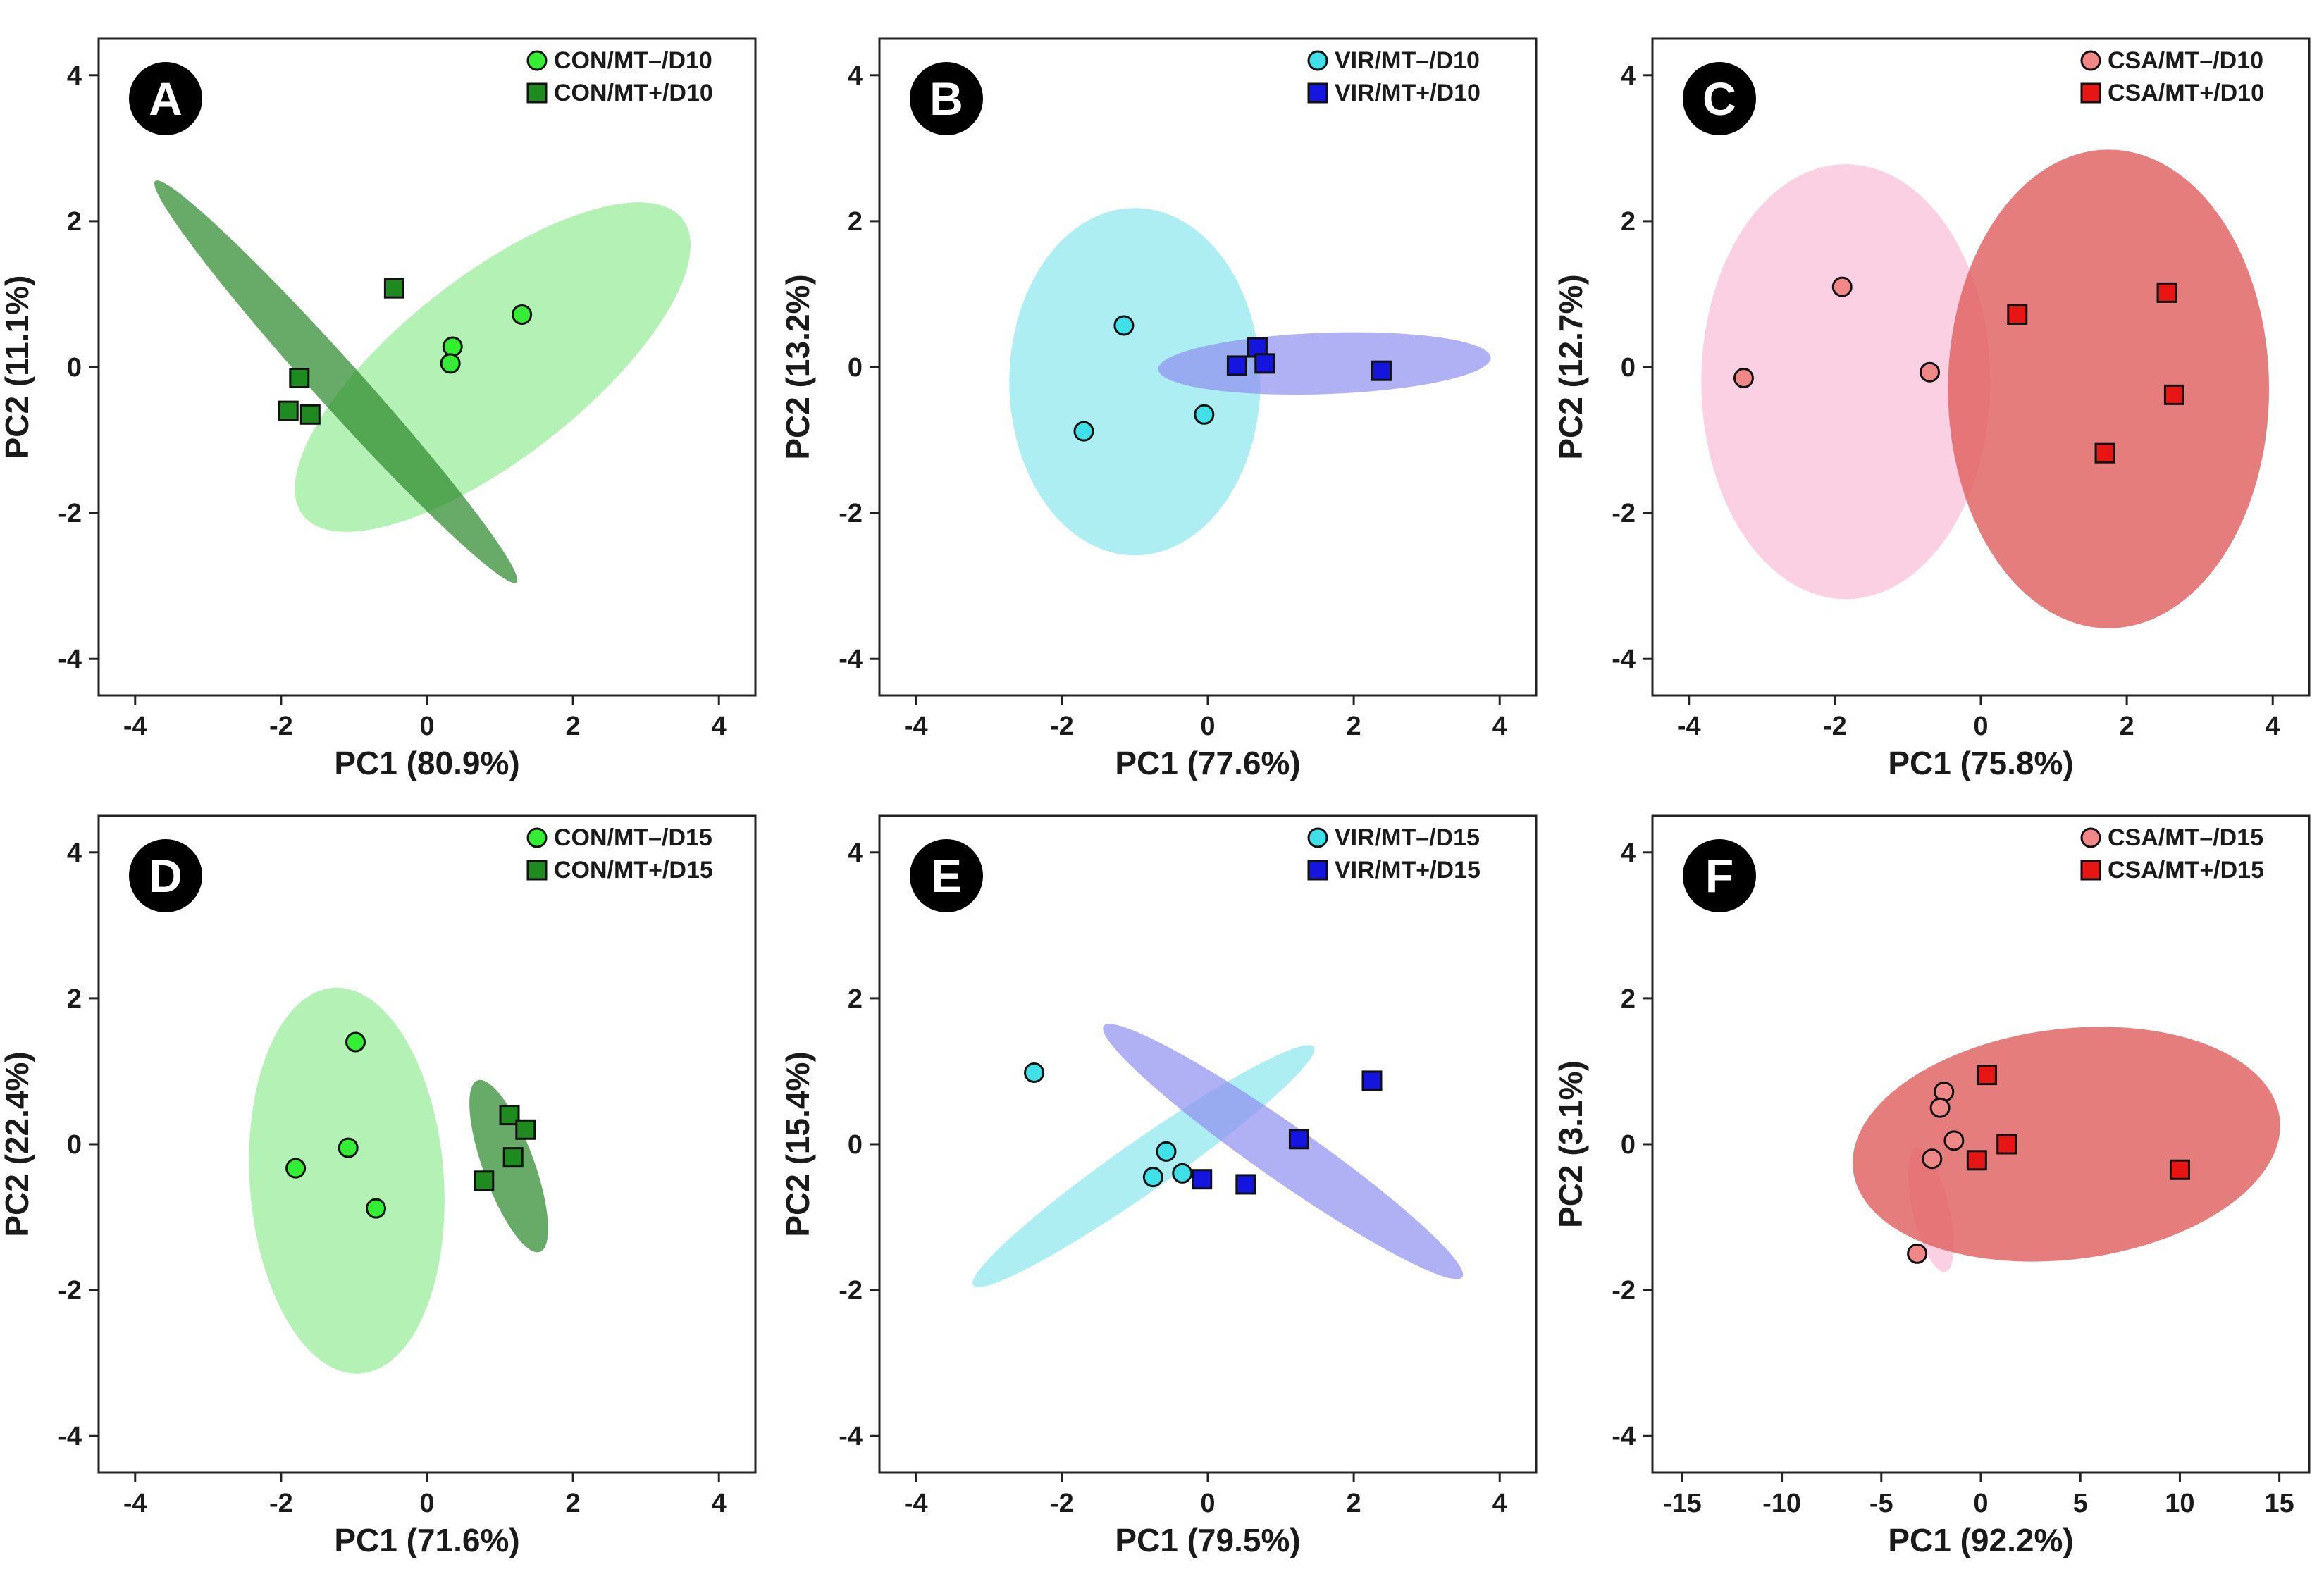 The height and width of the screenshot is (1574, 2324). Describe the element at coordinates (17, 367) in the screenshot. I see `y-axis-title: PC2 (11.1%)` at that location.